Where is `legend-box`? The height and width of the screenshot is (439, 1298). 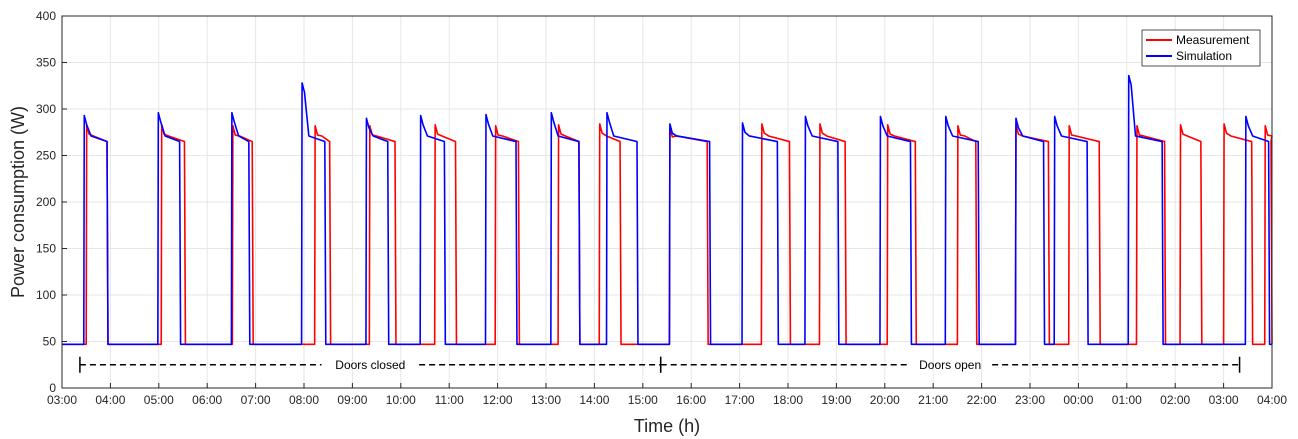 legend-box is located at coordinates (1201, 48).